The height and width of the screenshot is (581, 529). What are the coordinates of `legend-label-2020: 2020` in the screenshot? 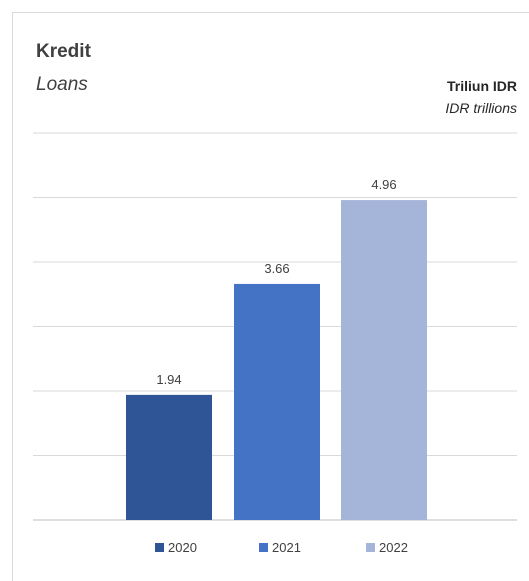 It's located at (182, 547).